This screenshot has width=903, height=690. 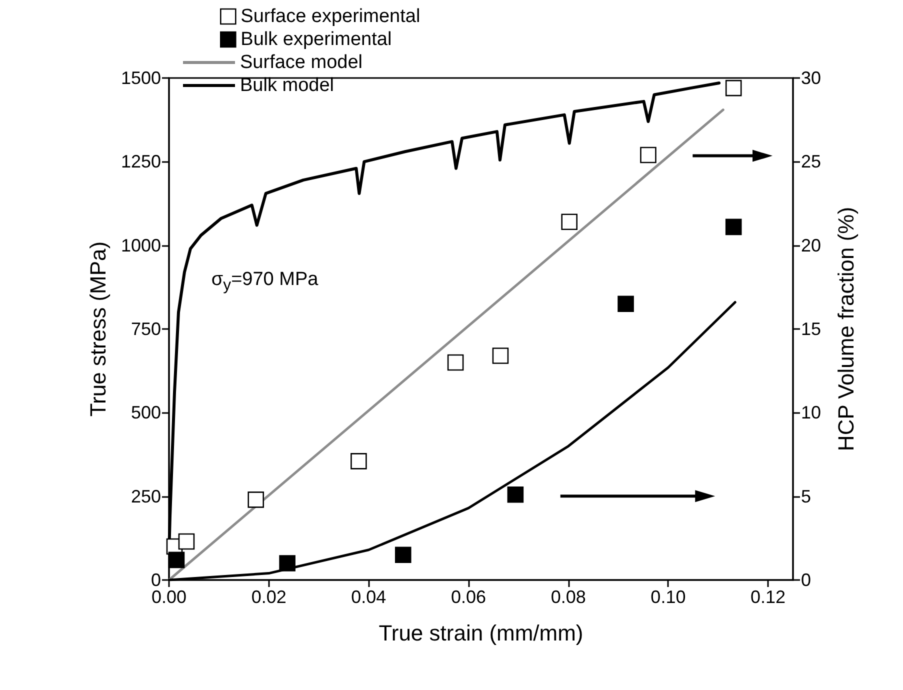 What do you see at coordinates (811, 245) in the screenshot?
I see `y2-tick-label: 20` at bounding box center [811, 245].